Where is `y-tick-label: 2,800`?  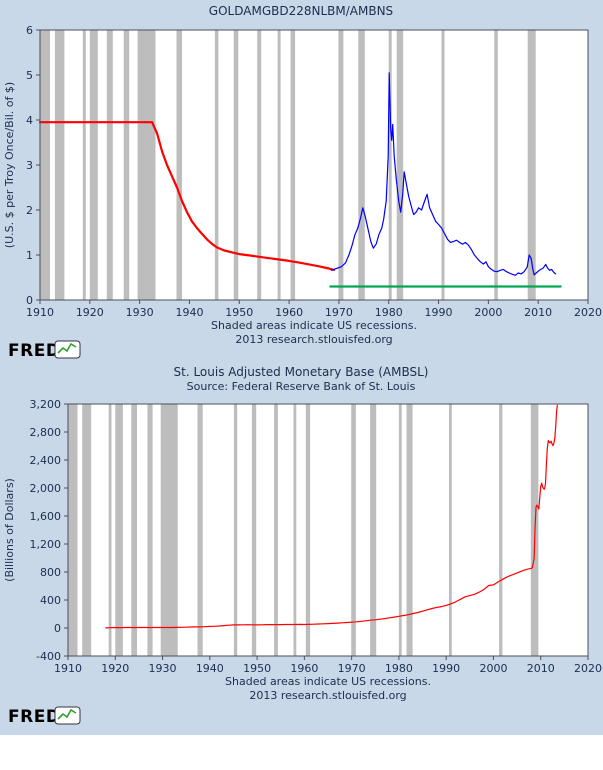
y-tick-label: 2,800 is located at coordinates (46, 432).